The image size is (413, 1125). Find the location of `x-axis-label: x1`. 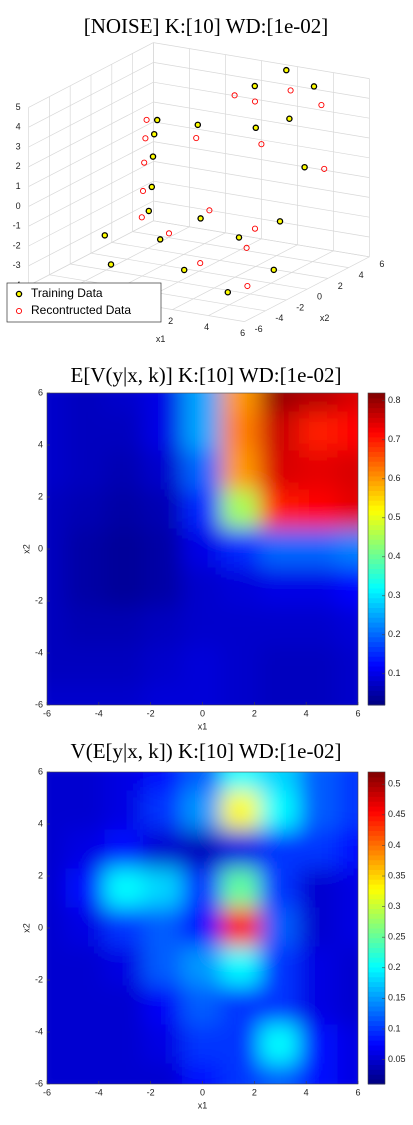

x-axis-label: x1 is located at coordinates (203, 1105).